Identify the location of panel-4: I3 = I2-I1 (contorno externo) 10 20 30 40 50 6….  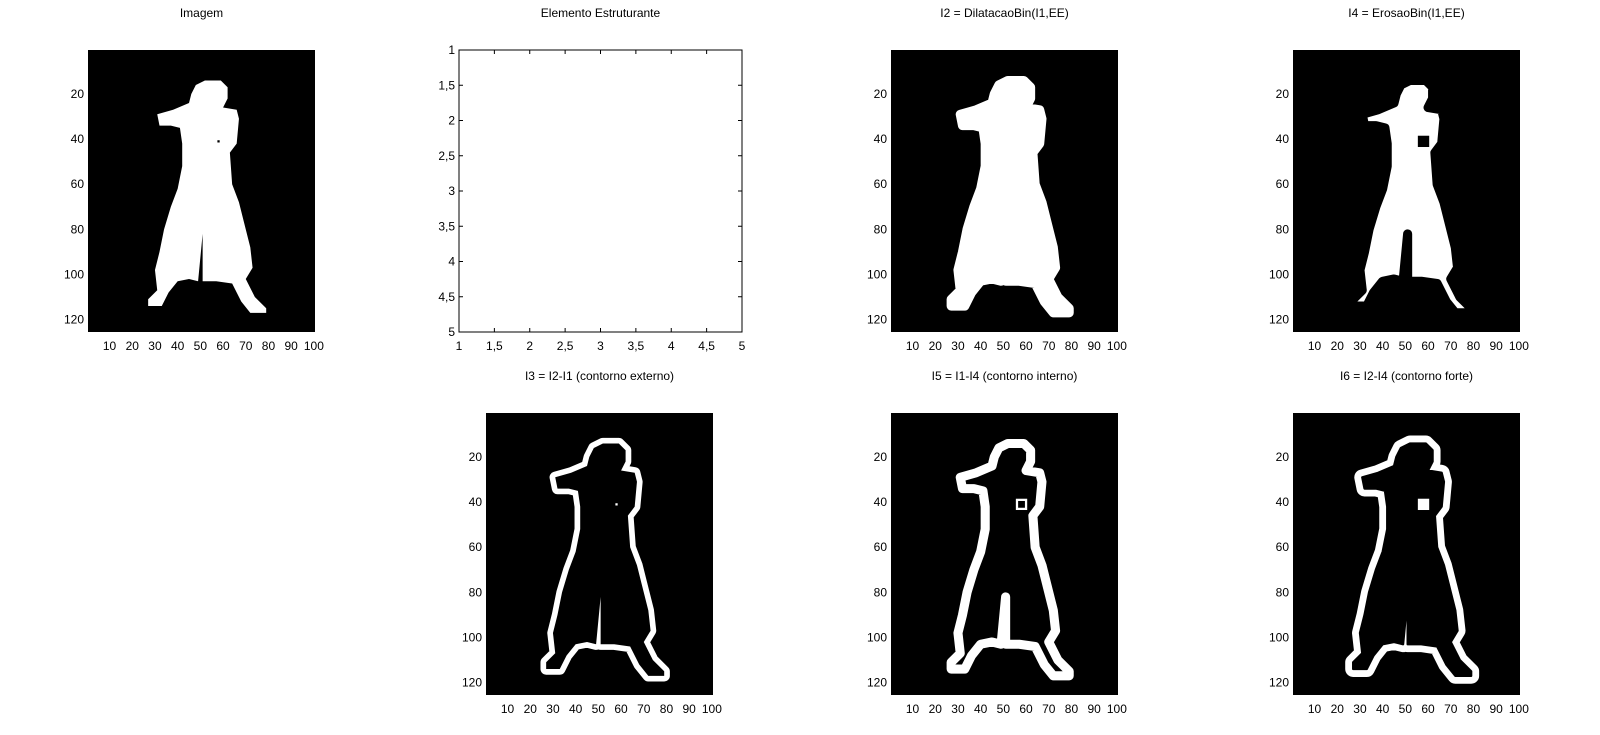
(592, 542).